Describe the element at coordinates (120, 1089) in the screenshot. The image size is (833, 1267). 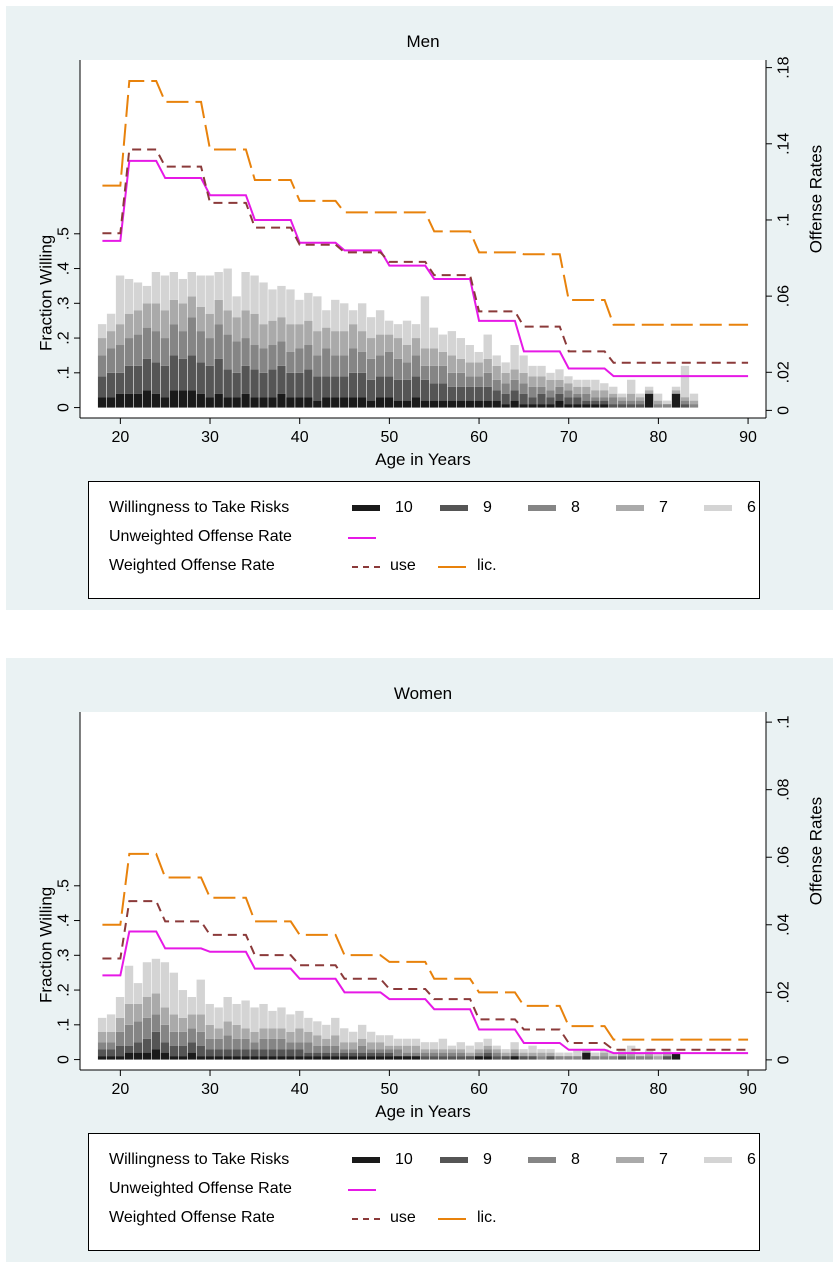
I see `x-tick-label: 20` at that location.